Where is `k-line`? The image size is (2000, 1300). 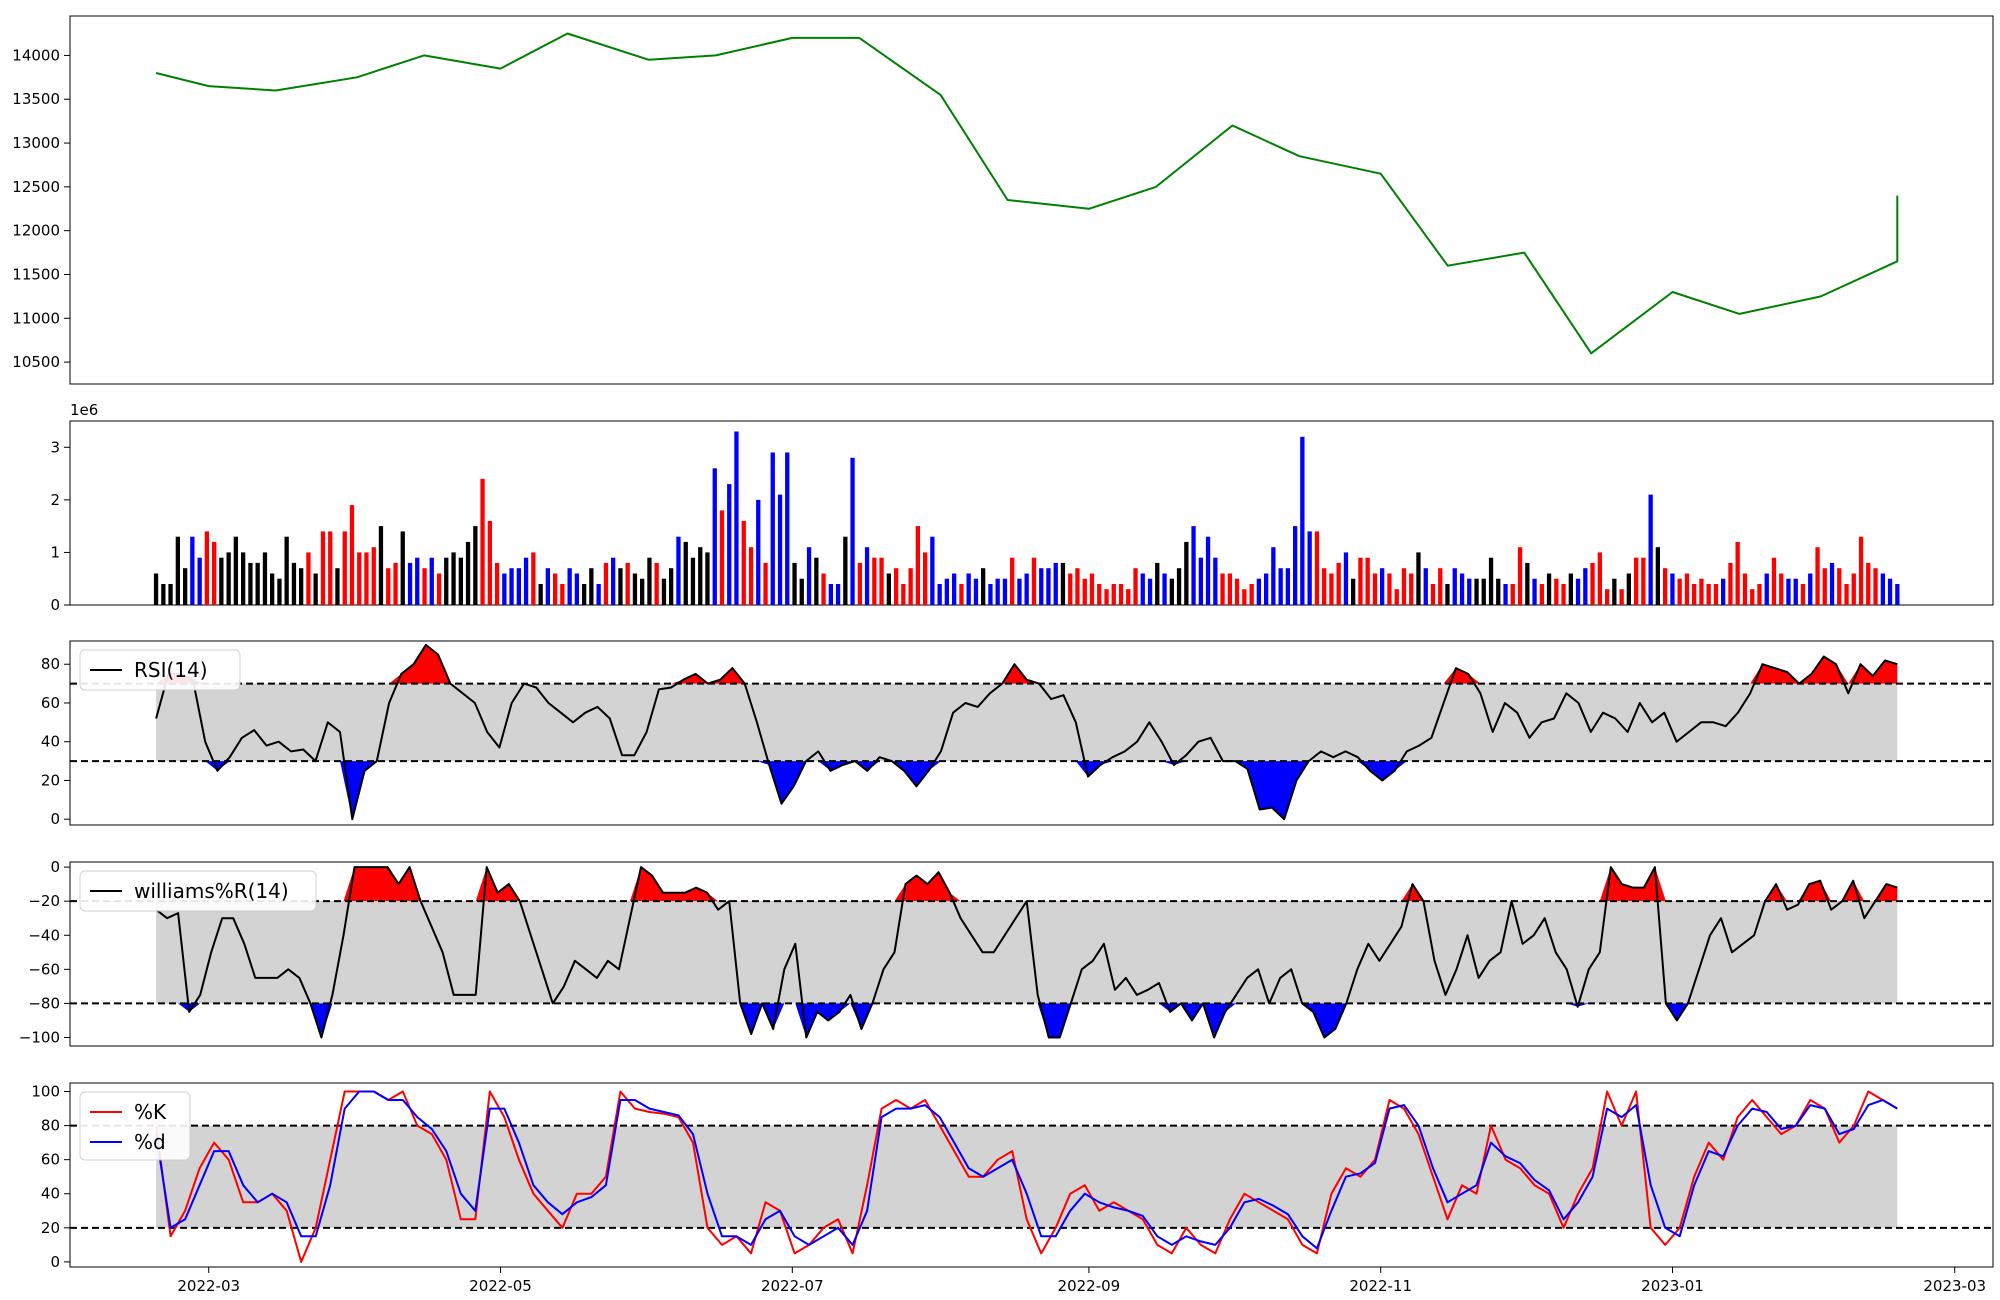 k-line is located at coordinates (1026, 1176).